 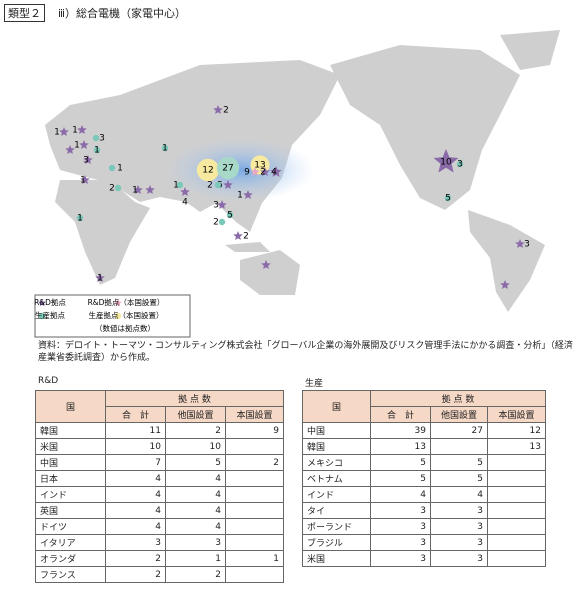 I want to click on marker-label: 5, so click(x=448, y=199).